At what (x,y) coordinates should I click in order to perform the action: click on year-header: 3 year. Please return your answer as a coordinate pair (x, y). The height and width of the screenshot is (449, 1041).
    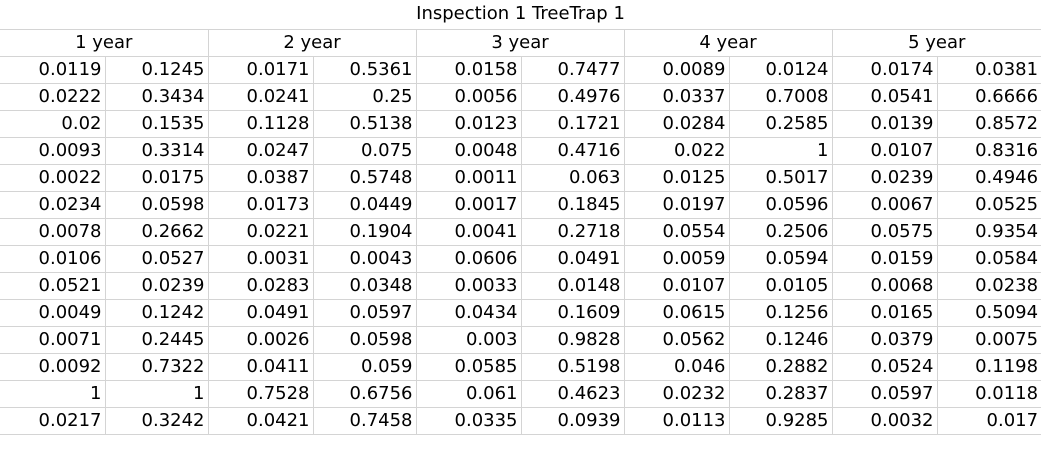
    Looking at the image, I should click on (520, 42).